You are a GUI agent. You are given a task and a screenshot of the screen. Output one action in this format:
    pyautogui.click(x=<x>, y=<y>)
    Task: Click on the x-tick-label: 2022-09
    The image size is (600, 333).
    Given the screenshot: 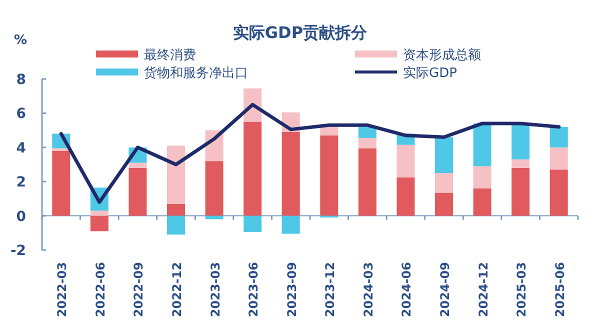 What is the action you would take?
    pyautogui.click(x=139, y=290)
    